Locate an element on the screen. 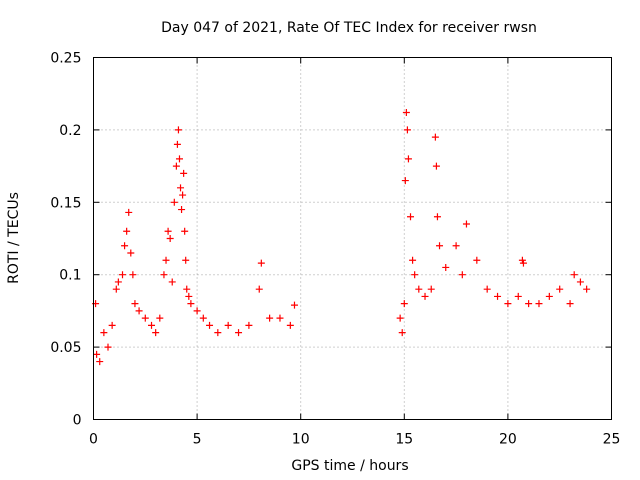  x-axis-label: GPS time / hours is located at coordinates (349, 466).